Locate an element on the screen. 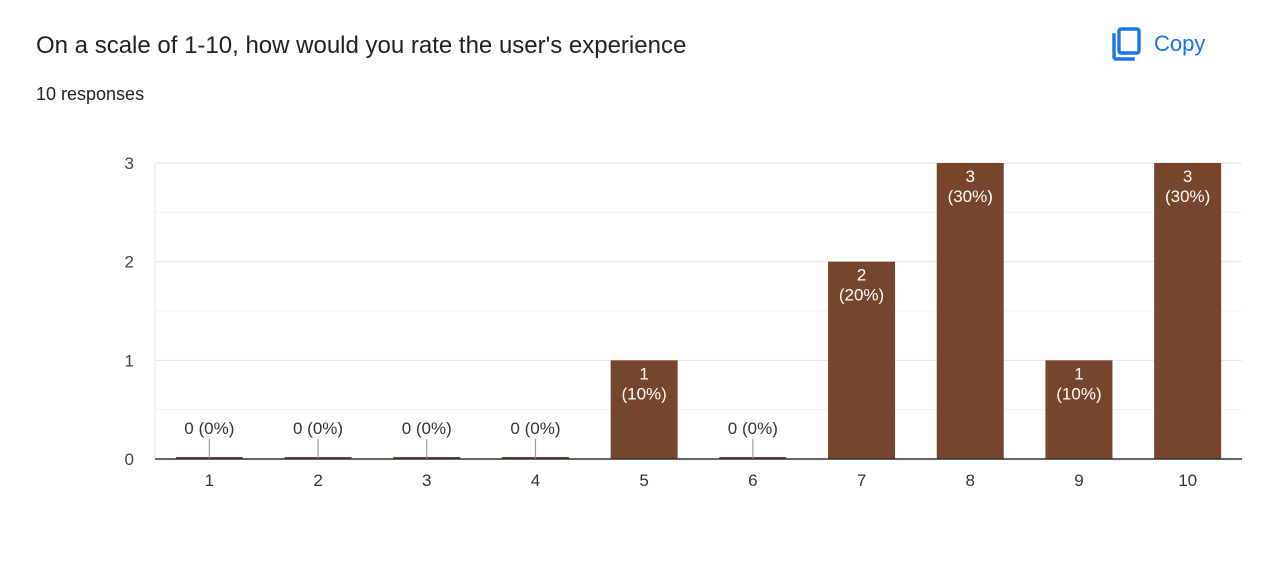 Image resolution: width=1264 pixels, height=566 pixels. data-label: 2 (20%) is located at coordinates (861, 285).